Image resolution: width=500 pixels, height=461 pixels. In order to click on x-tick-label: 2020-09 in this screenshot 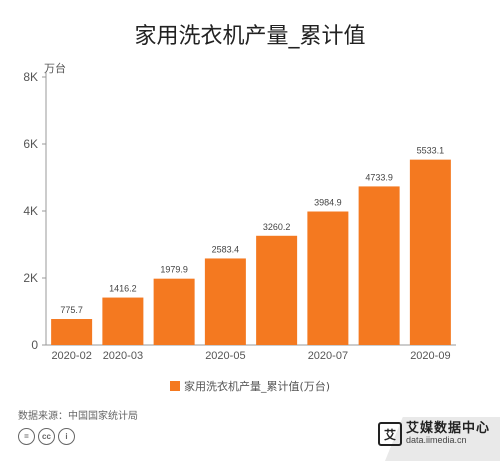, I will do `click(430, 356)`.